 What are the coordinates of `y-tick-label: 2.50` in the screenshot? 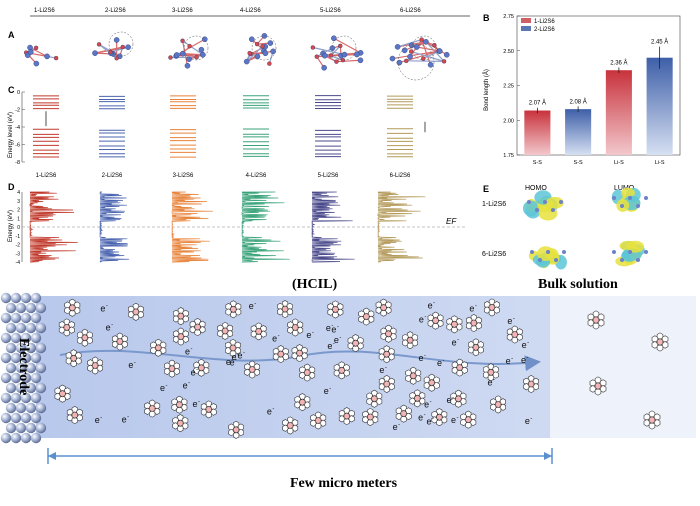 It's located at (508, 52).